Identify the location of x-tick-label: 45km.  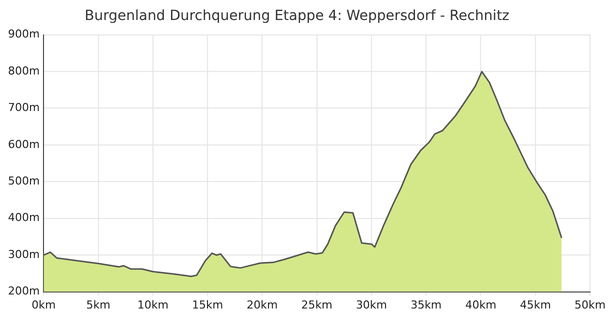
(535, 305).